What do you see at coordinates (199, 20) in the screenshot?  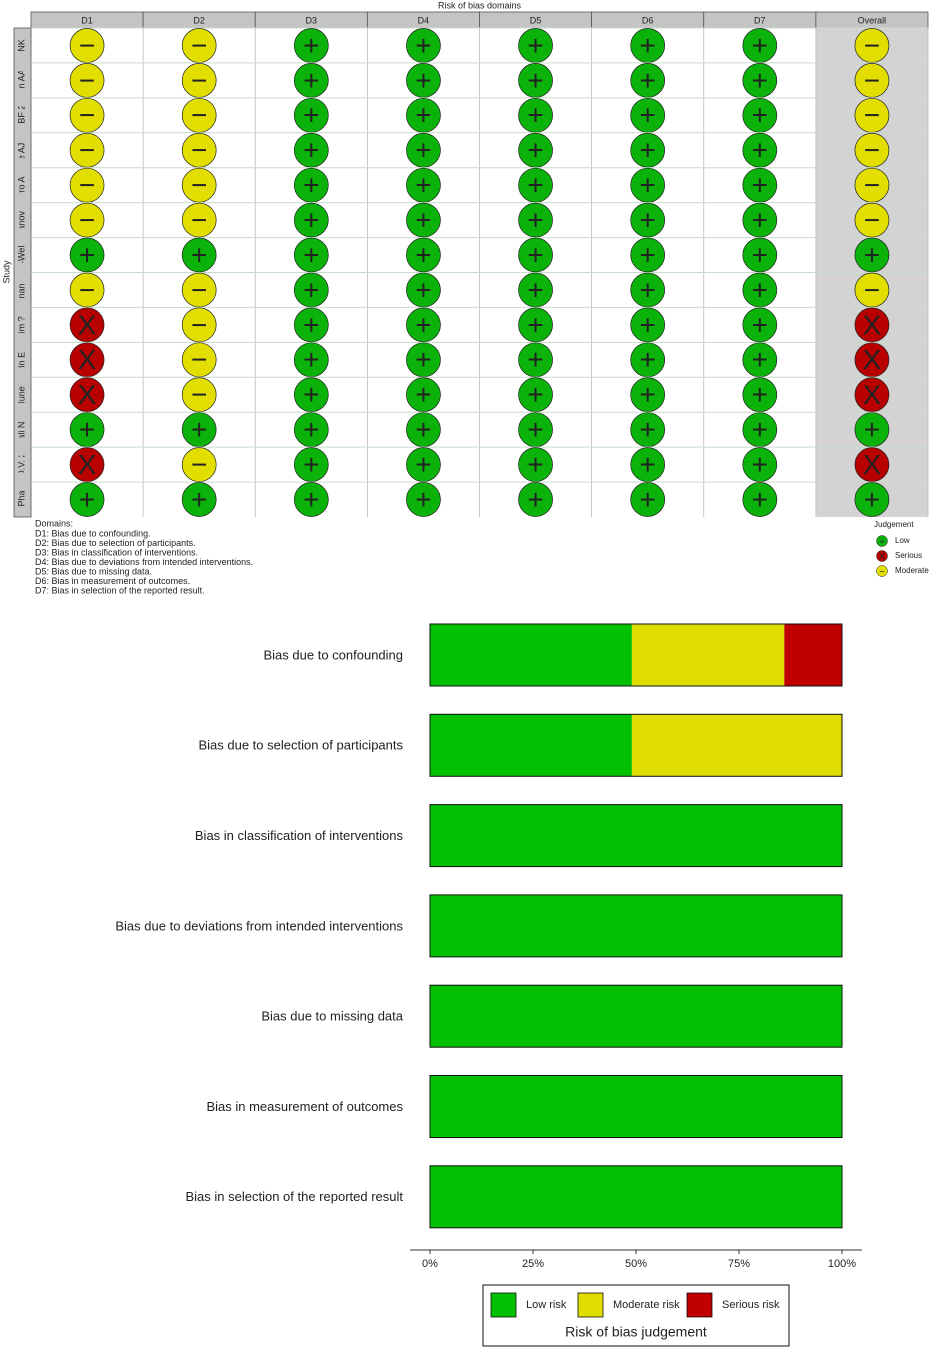 I see `column-label: D2` at bounding box center [199, 20].